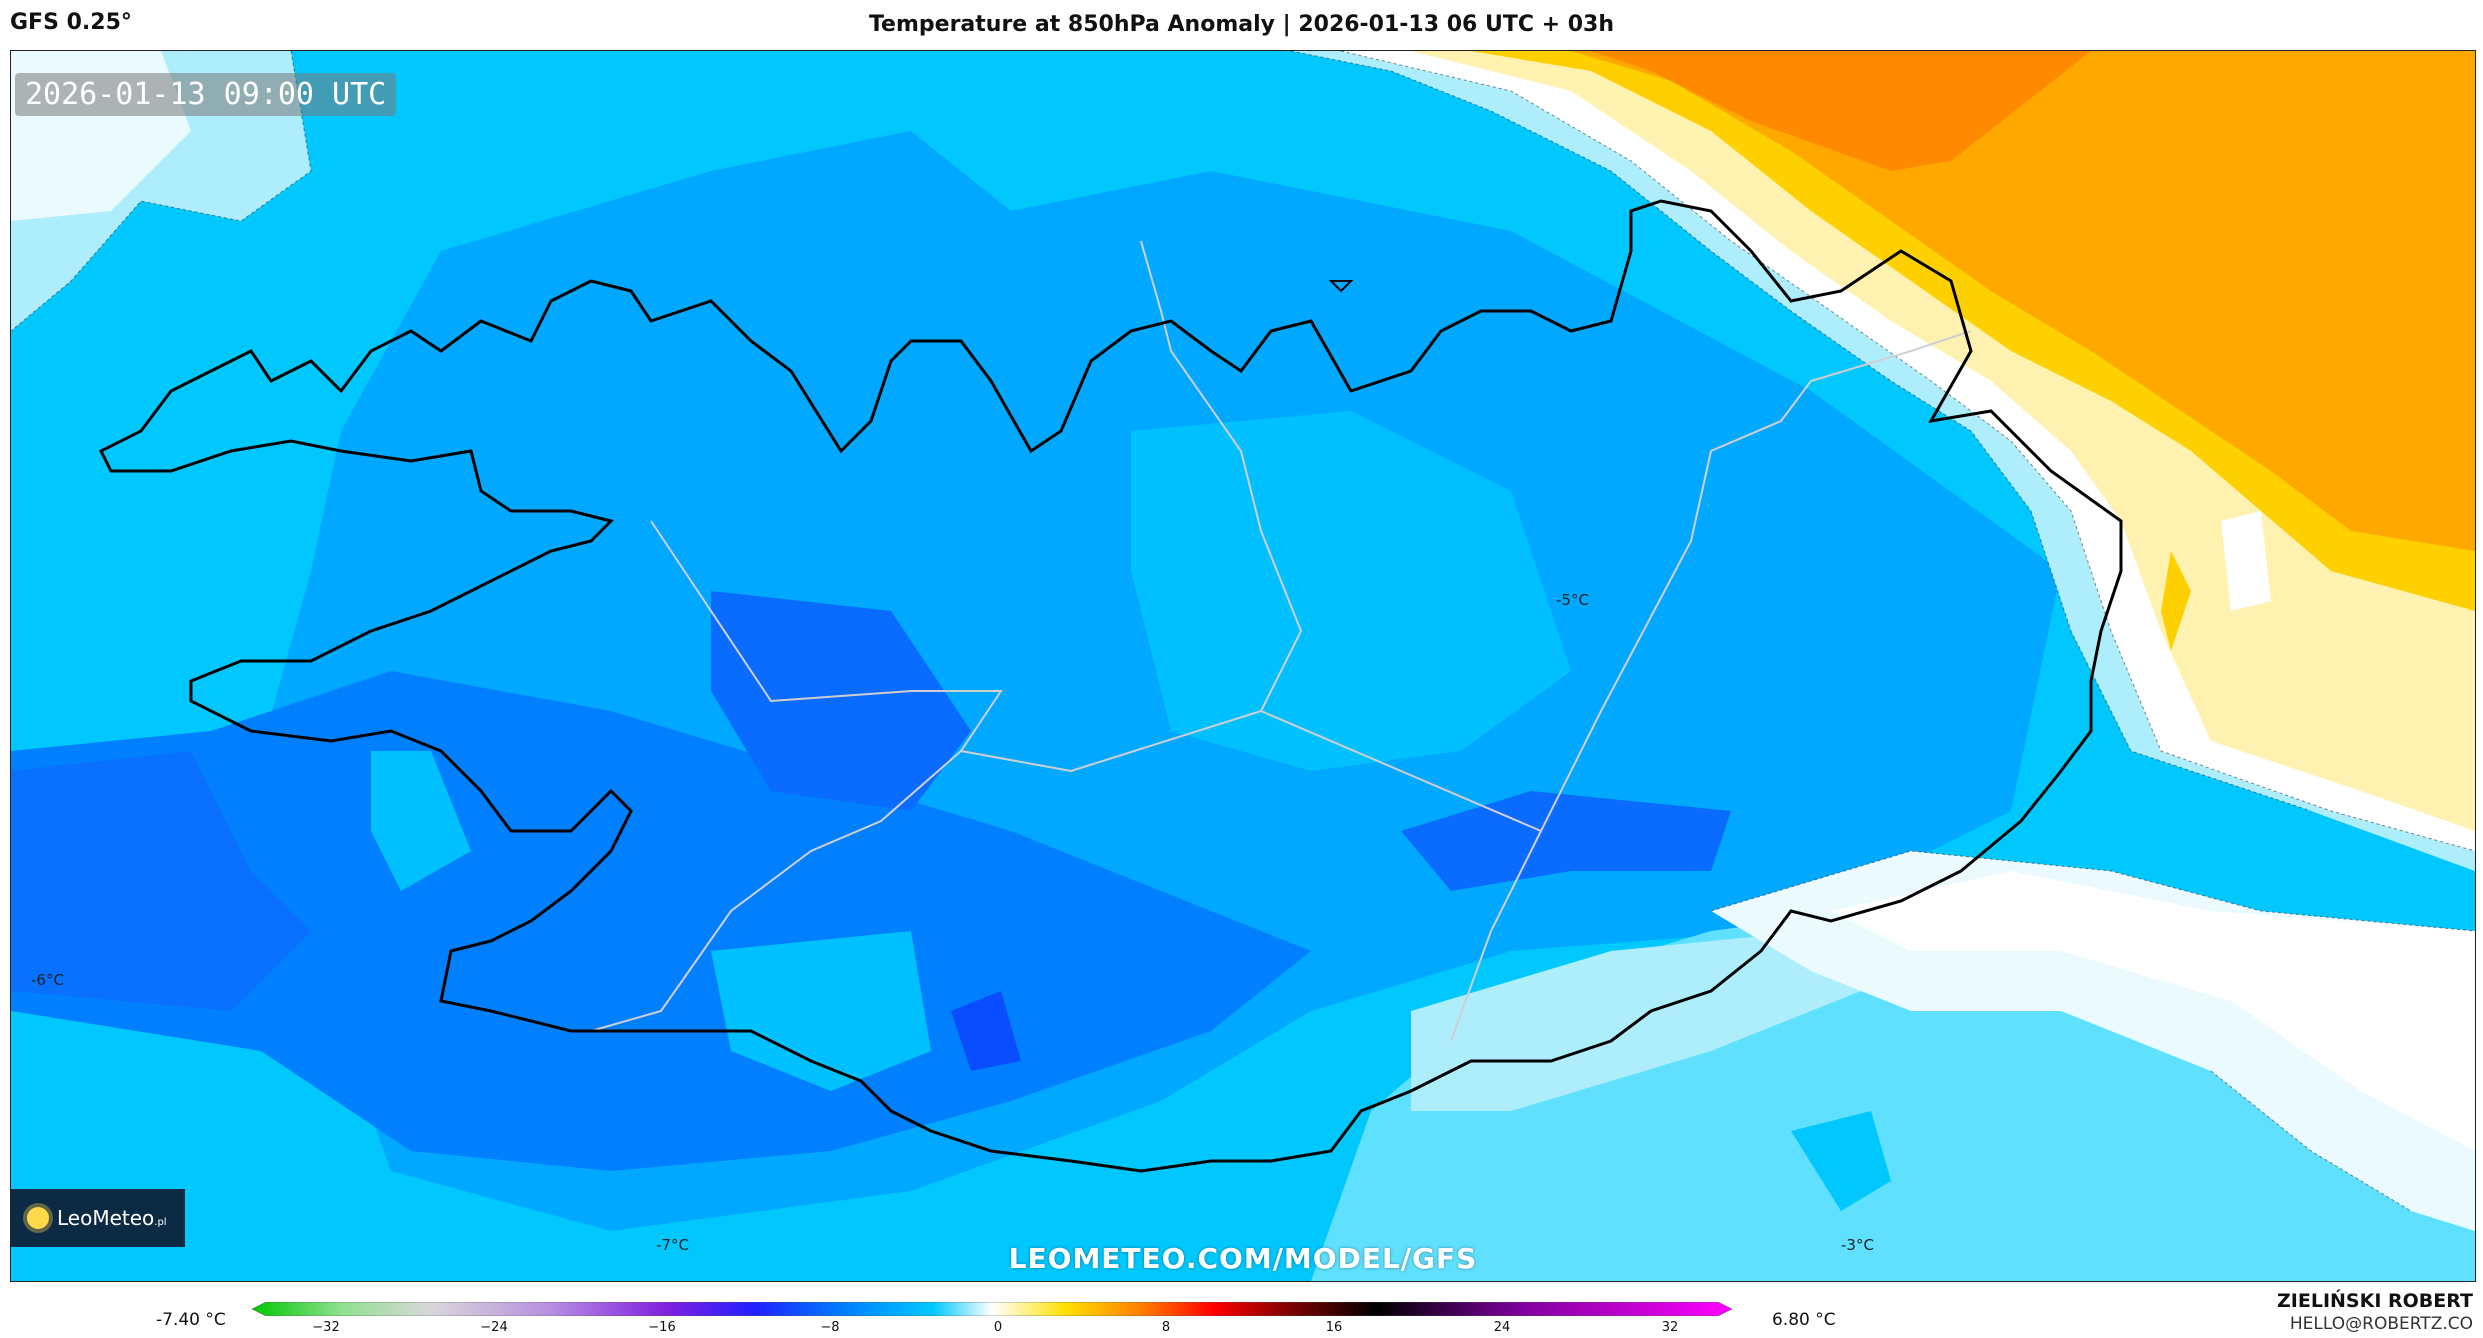 The image size is (2483, 1338). Describe the element at coordinates (1334, 1327) in the screenshot. I see `colorbar-tick: 16` at that location.